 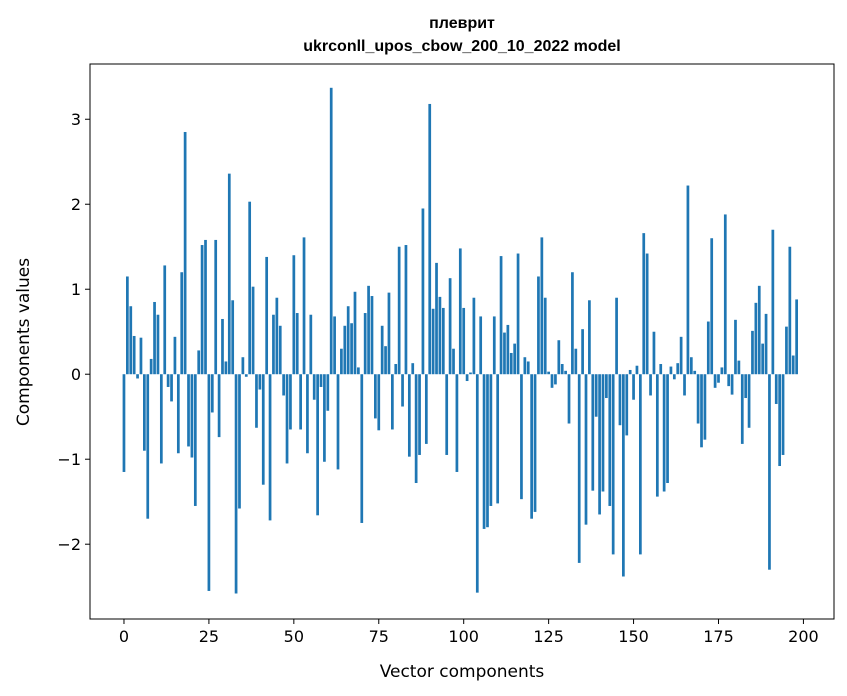 What do you see at coordinates (76, 204) in the screenshot?
I see `y-tick-label: 2` at bounding box center [76, 204].